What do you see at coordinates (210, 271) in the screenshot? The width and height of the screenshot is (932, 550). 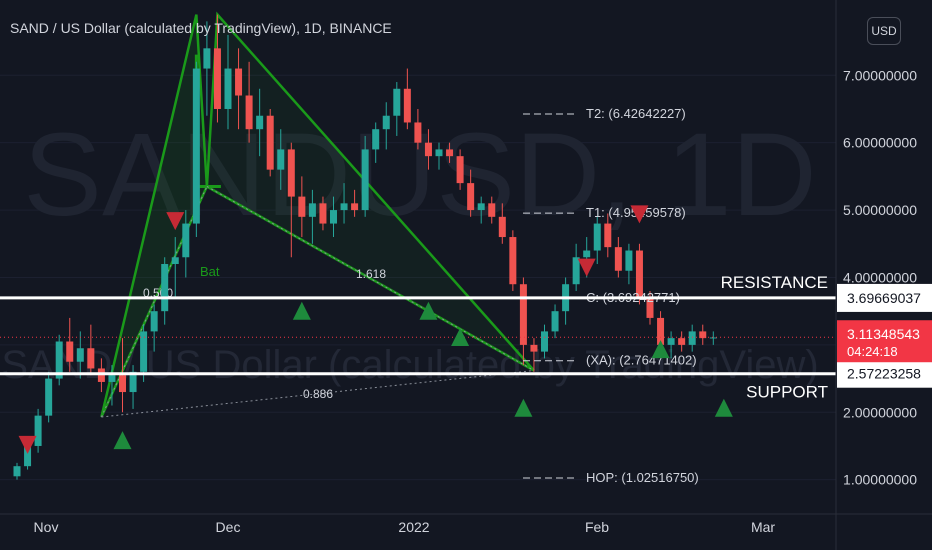 I see `pattern-name-label: Bat` at bounding box center [210, 271].